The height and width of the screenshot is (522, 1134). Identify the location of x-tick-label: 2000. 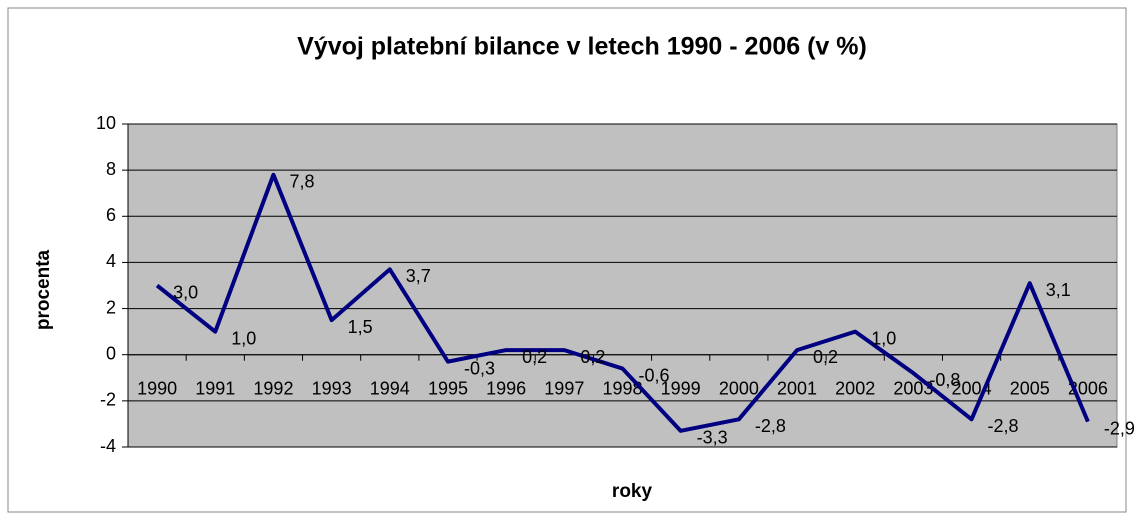
(739, 388).